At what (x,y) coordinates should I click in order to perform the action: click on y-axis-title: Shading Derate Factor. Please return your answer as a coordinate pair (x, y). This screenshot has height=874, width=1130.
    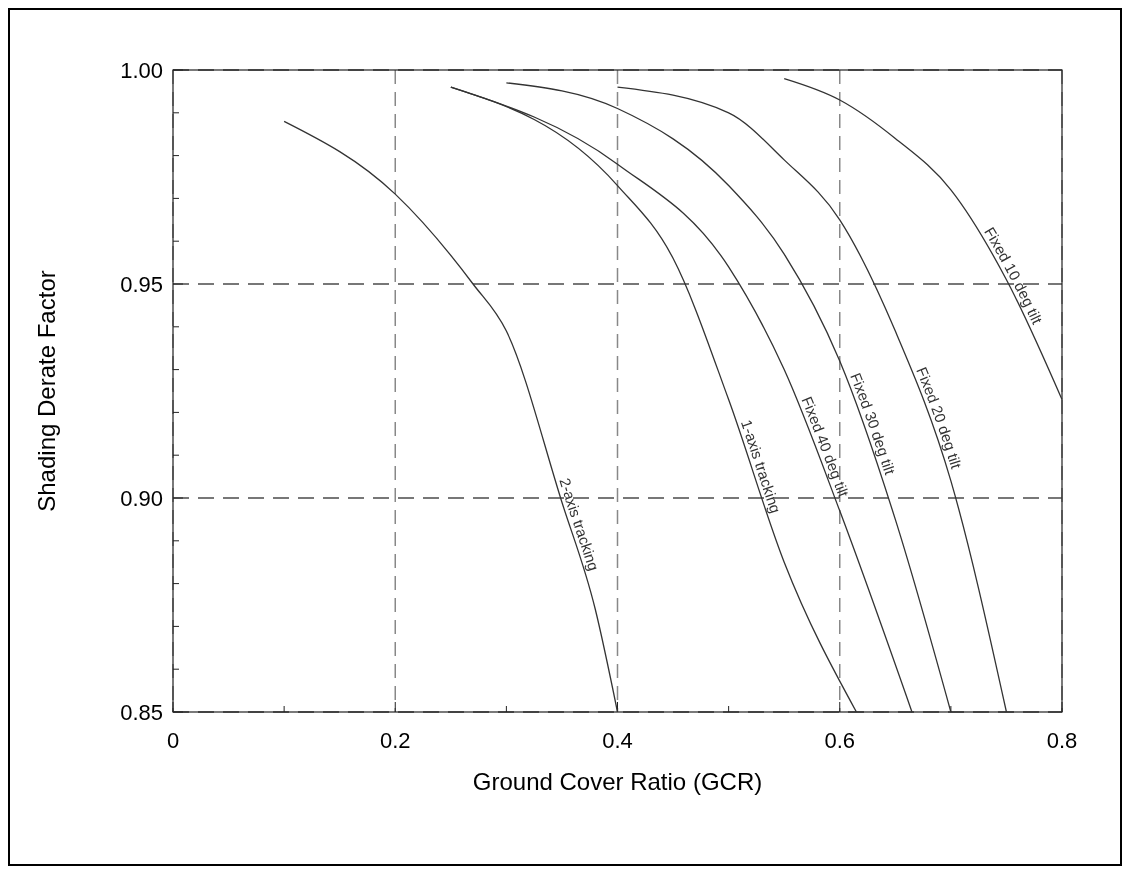
    Looking at the image, I should click on (46, 391).